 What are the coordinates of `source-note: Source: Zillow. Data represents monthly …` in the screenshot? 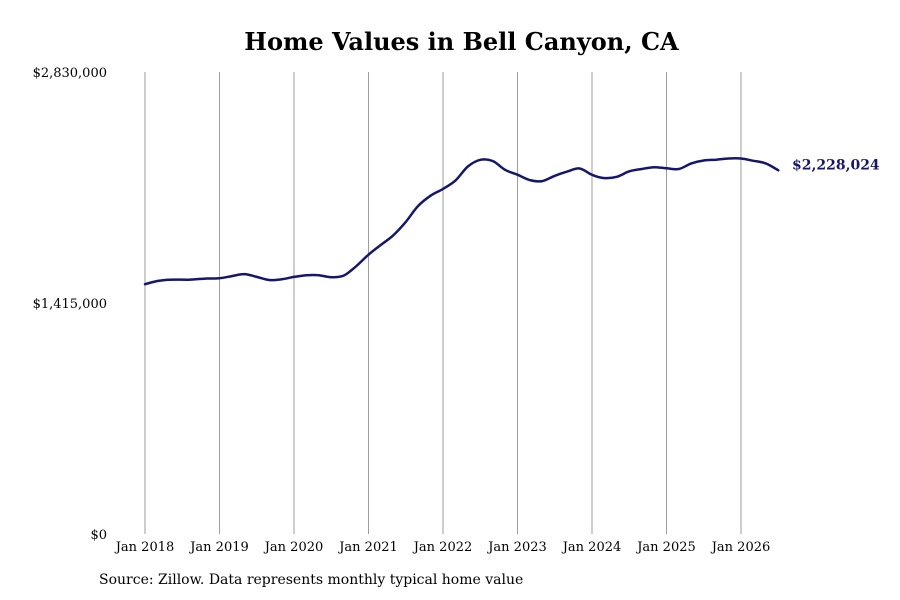 It's located at (311, 580).